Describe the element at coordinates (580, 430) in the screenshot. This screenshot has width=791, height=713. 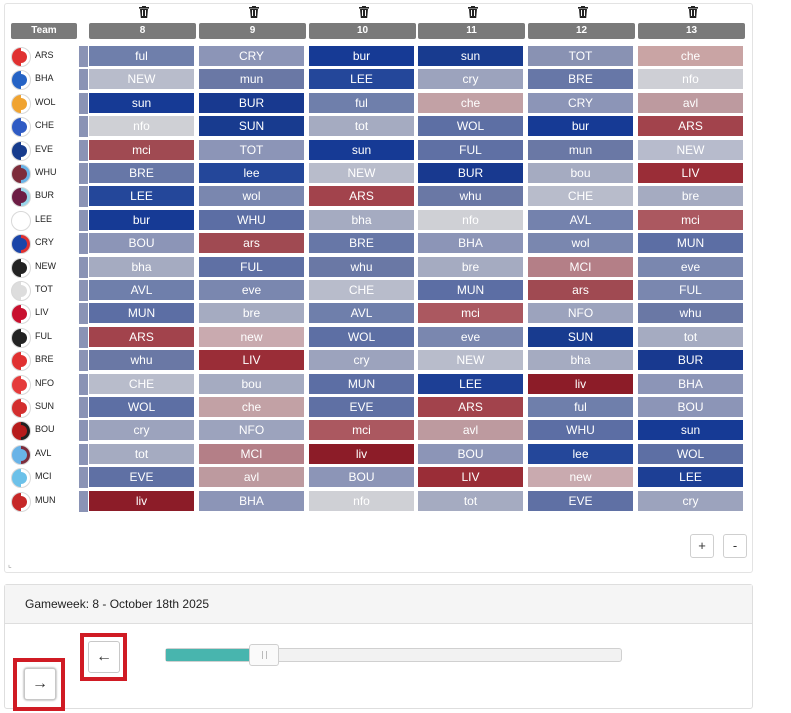
I see `fixture-cell: WHU` at that location.